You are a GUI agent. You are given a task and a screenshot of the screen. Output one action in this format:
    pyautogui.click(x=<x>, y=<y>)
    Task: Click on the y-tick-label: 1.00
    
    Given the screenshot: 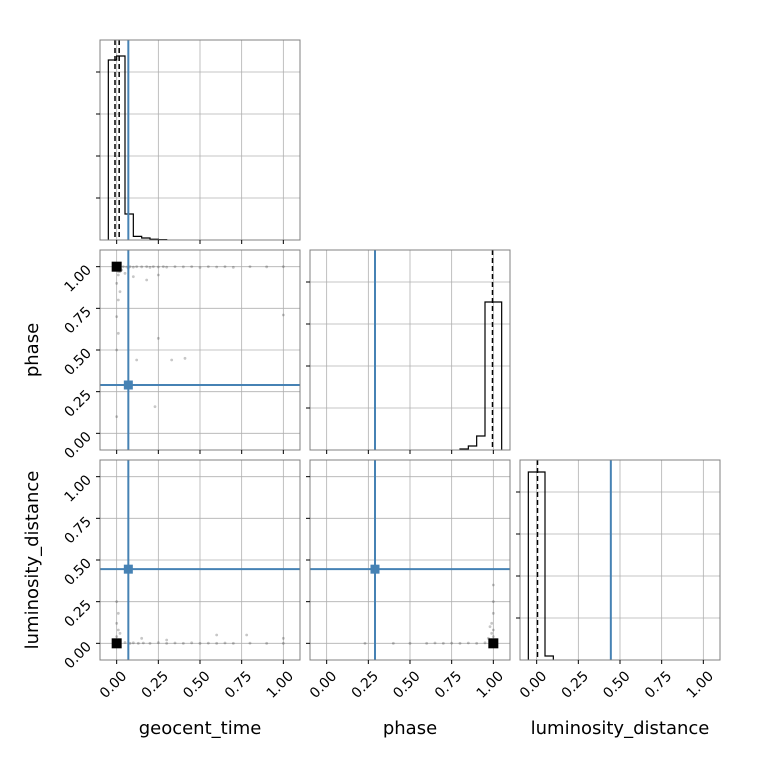 What is the action you would take?
    pyautogui.click(x=77, y=278)
    